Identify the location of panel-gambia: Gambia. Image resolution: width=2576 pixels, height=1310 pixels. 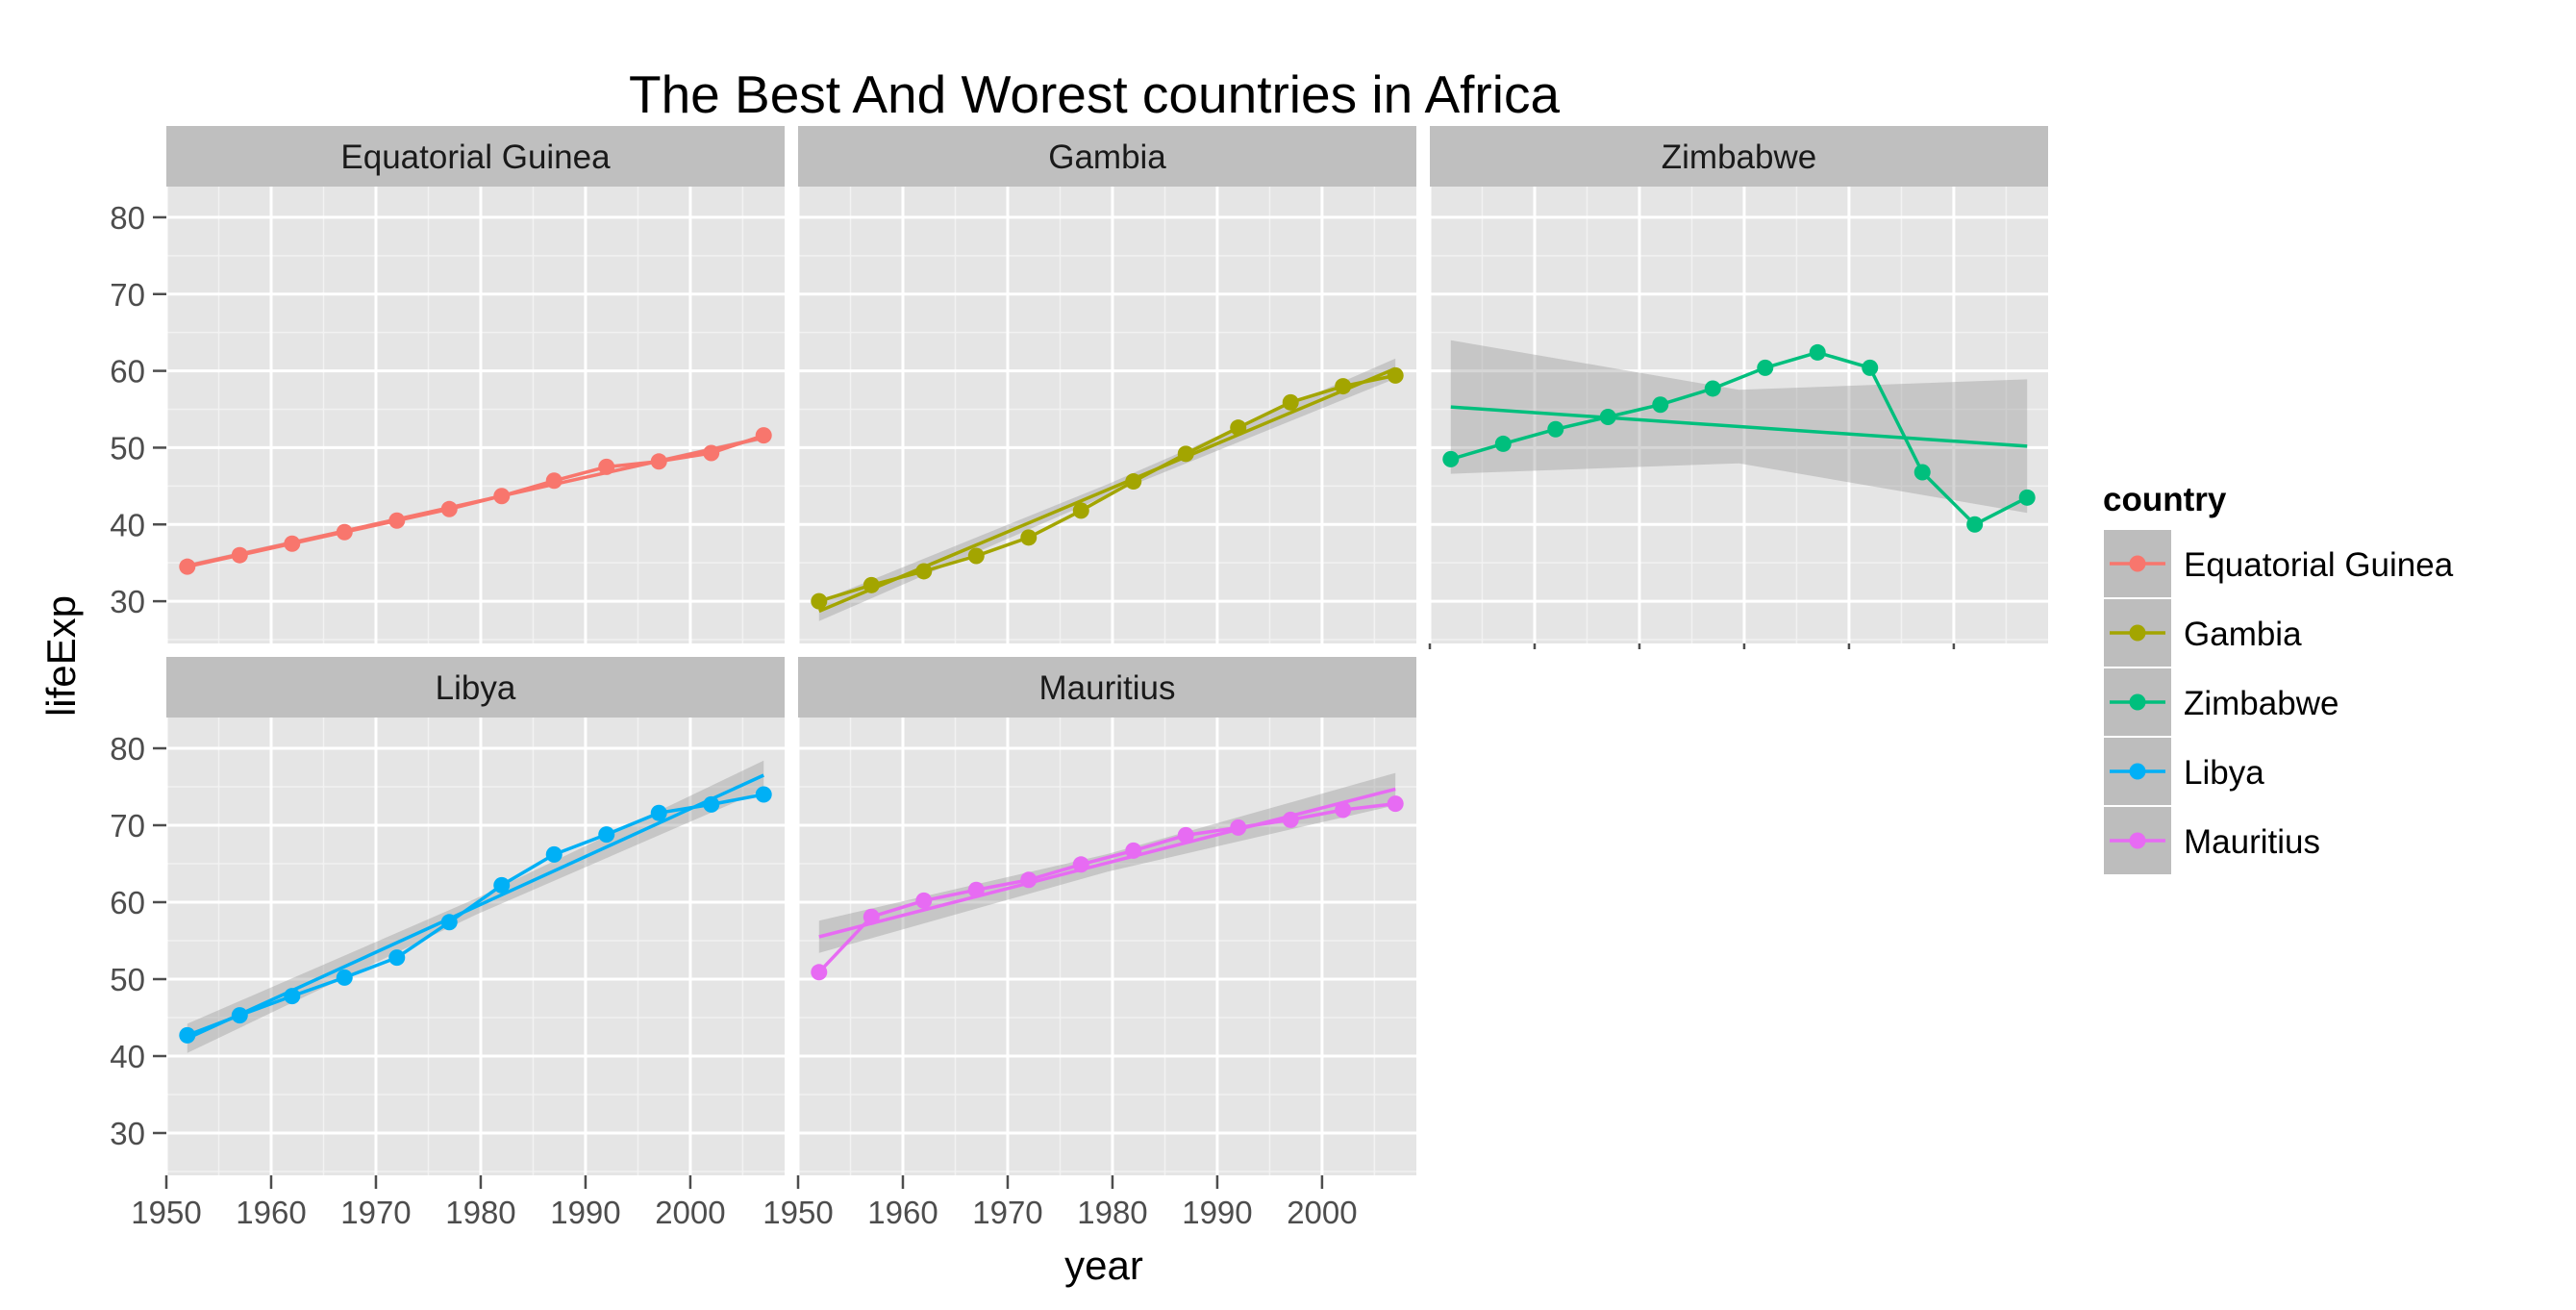
(1106, 385).